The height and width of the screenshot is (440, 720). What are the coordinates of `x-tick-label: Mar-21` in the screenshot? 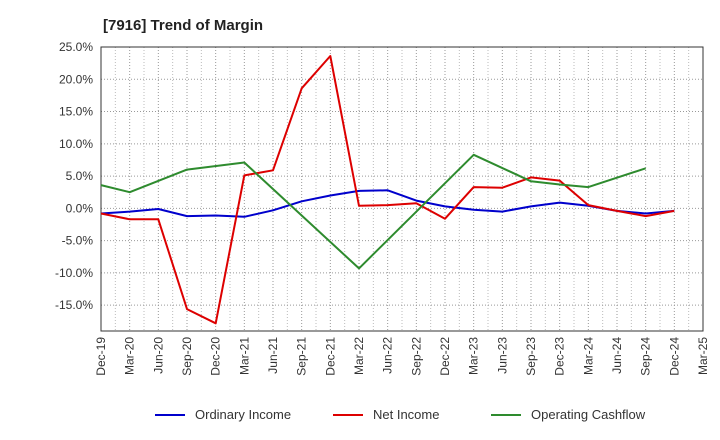 It's located at (244, 356).